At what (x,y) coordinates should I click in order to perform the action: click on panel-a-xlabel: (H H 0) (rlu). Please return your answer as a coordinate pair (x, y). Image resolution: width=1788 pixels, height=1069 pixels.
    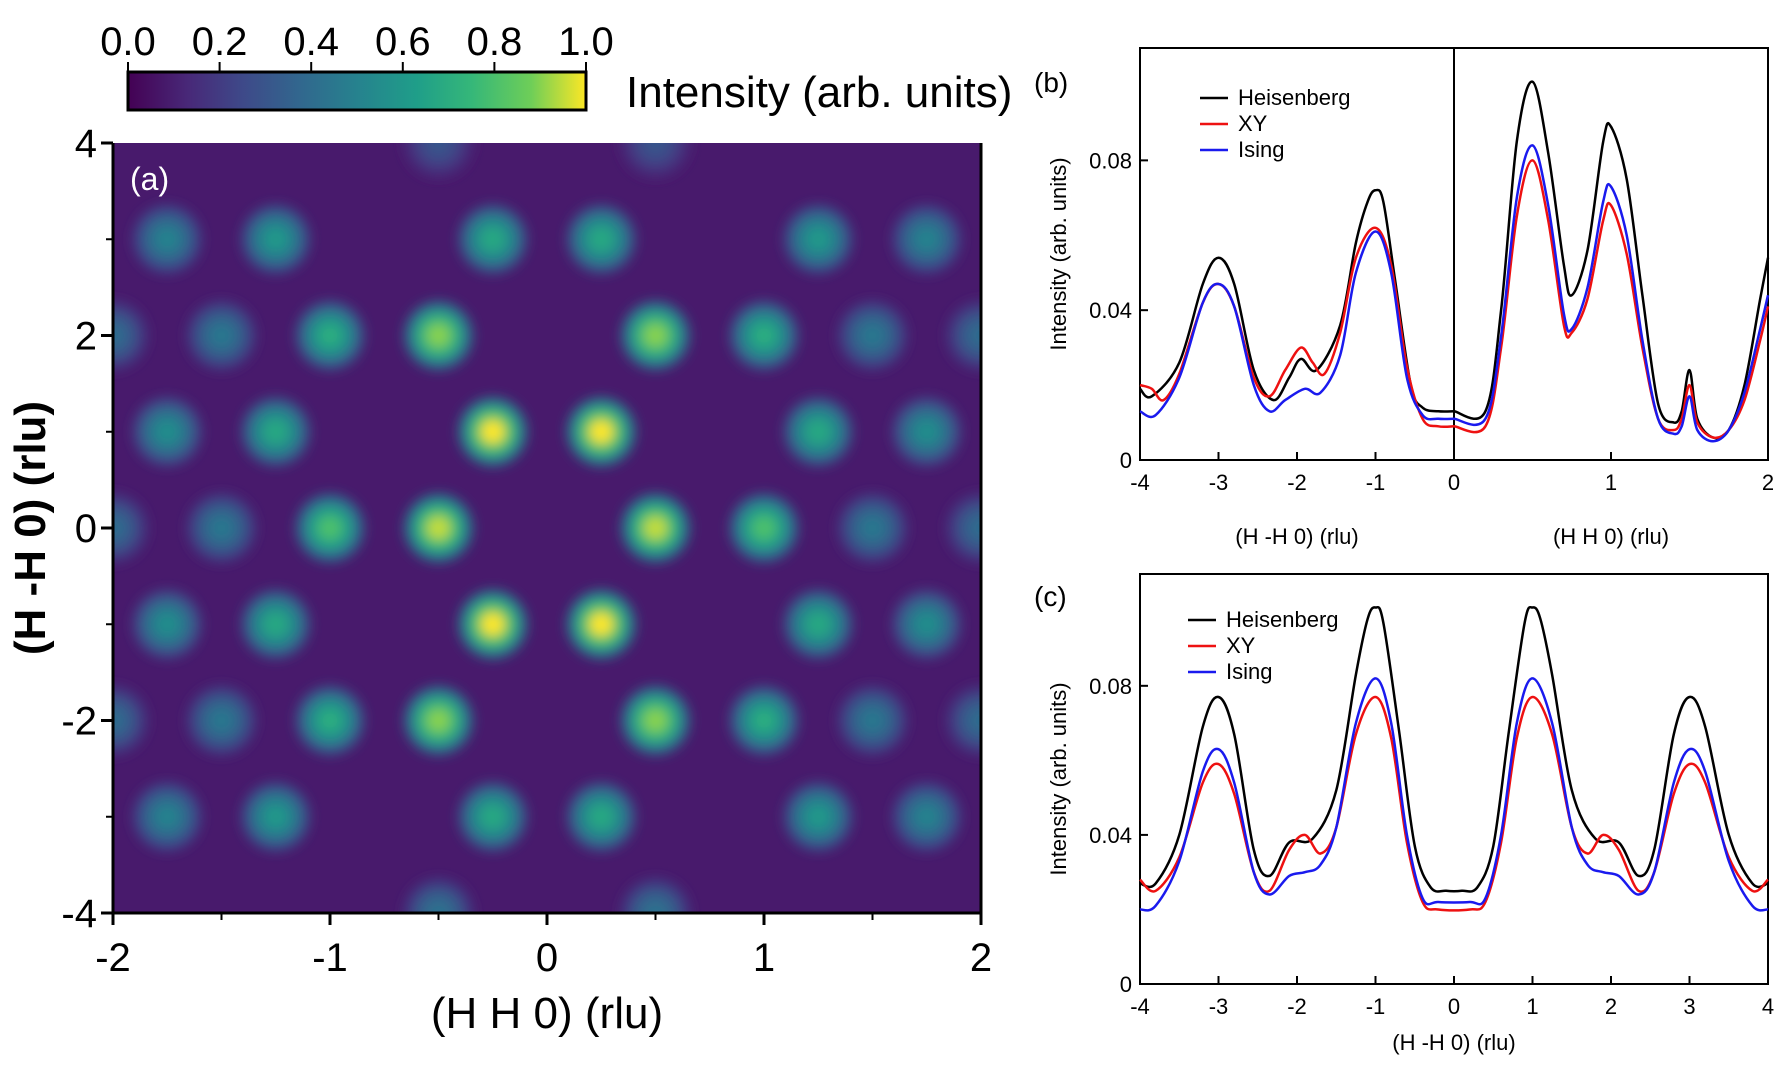
    Looking at the image, I should click on (547, 1013).